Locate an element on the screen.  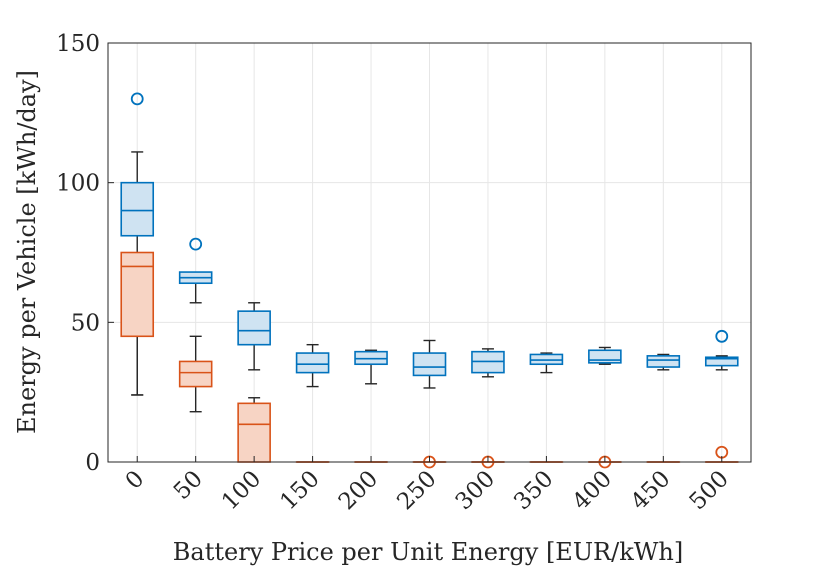
y-tick-label: 100 is located at coordinates (78, 184).